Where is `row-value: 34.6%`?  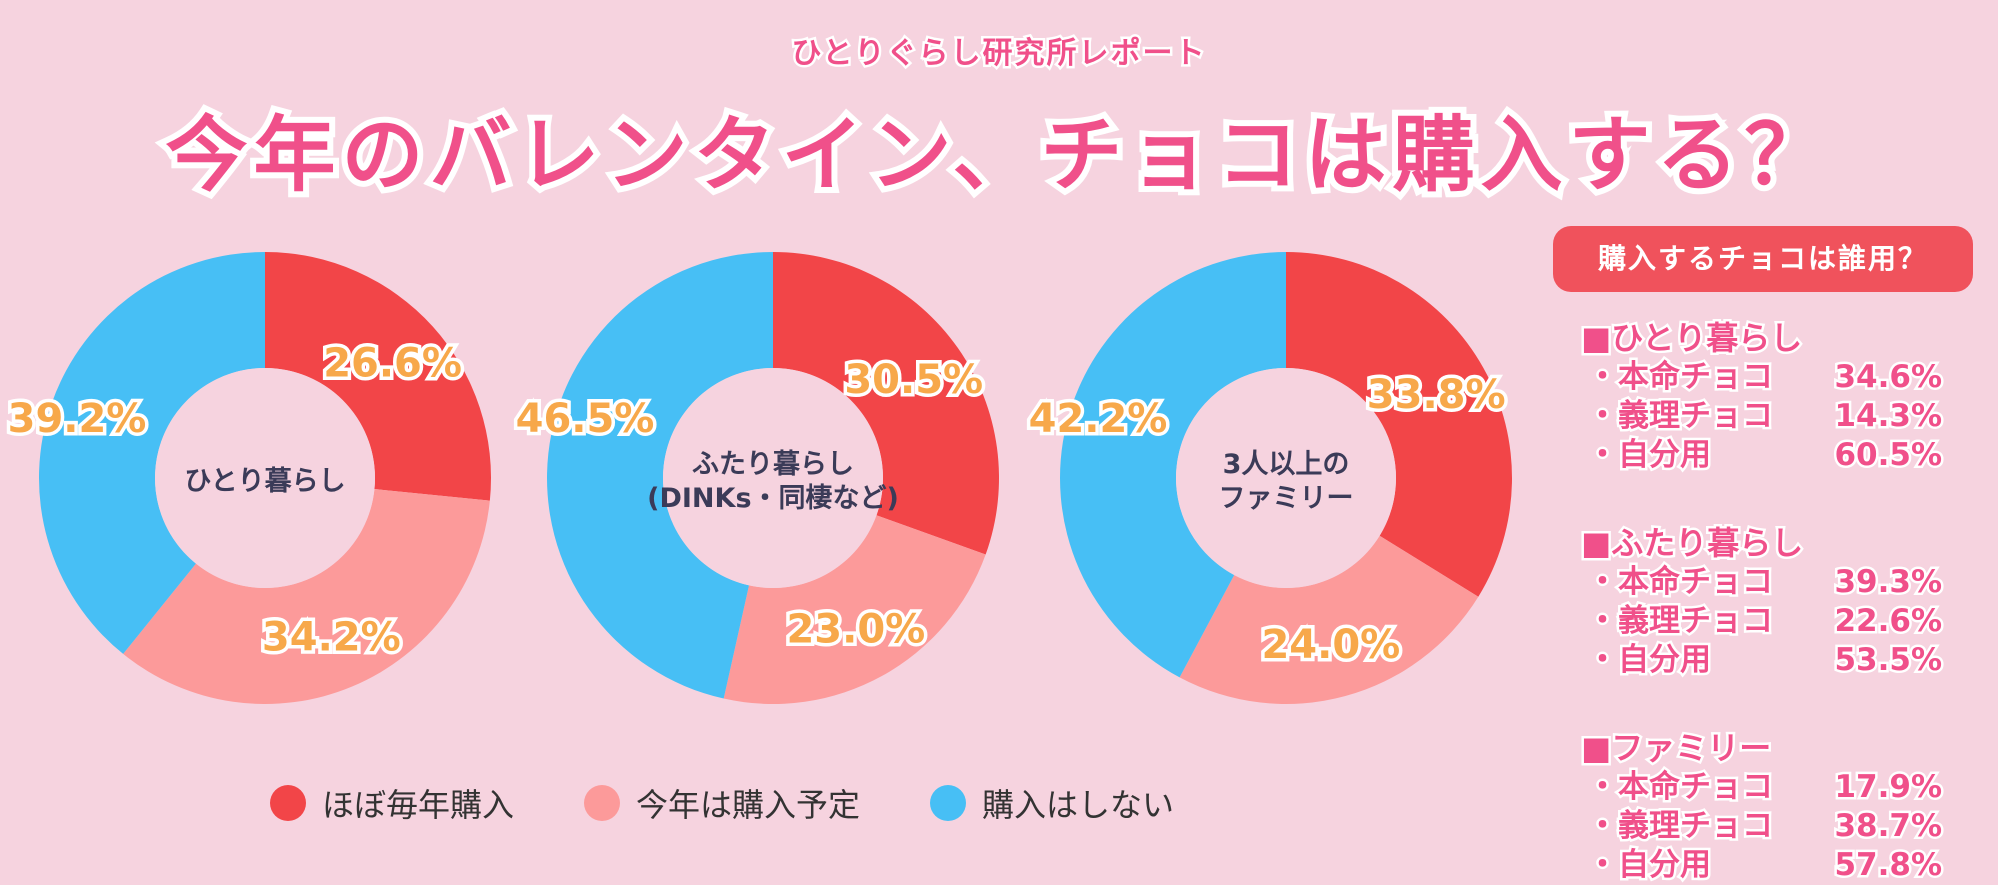
row-value: 34.6% is located at coordinates (1888, 377).